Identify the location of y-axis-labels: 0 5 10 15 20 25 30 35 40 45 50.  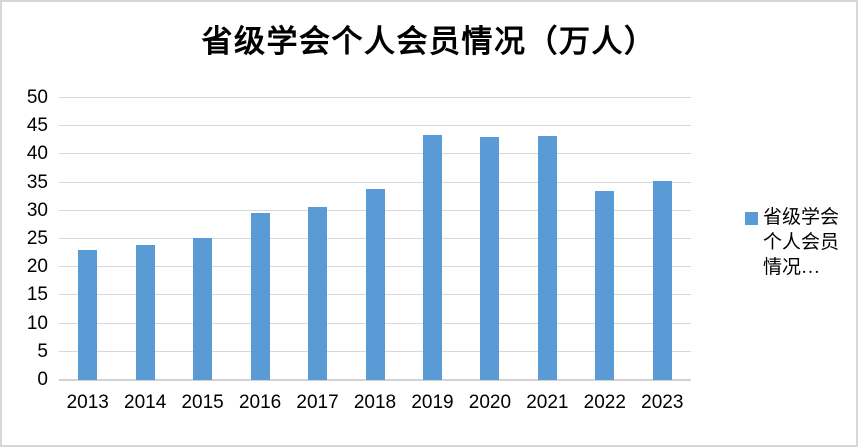
(25, 238).